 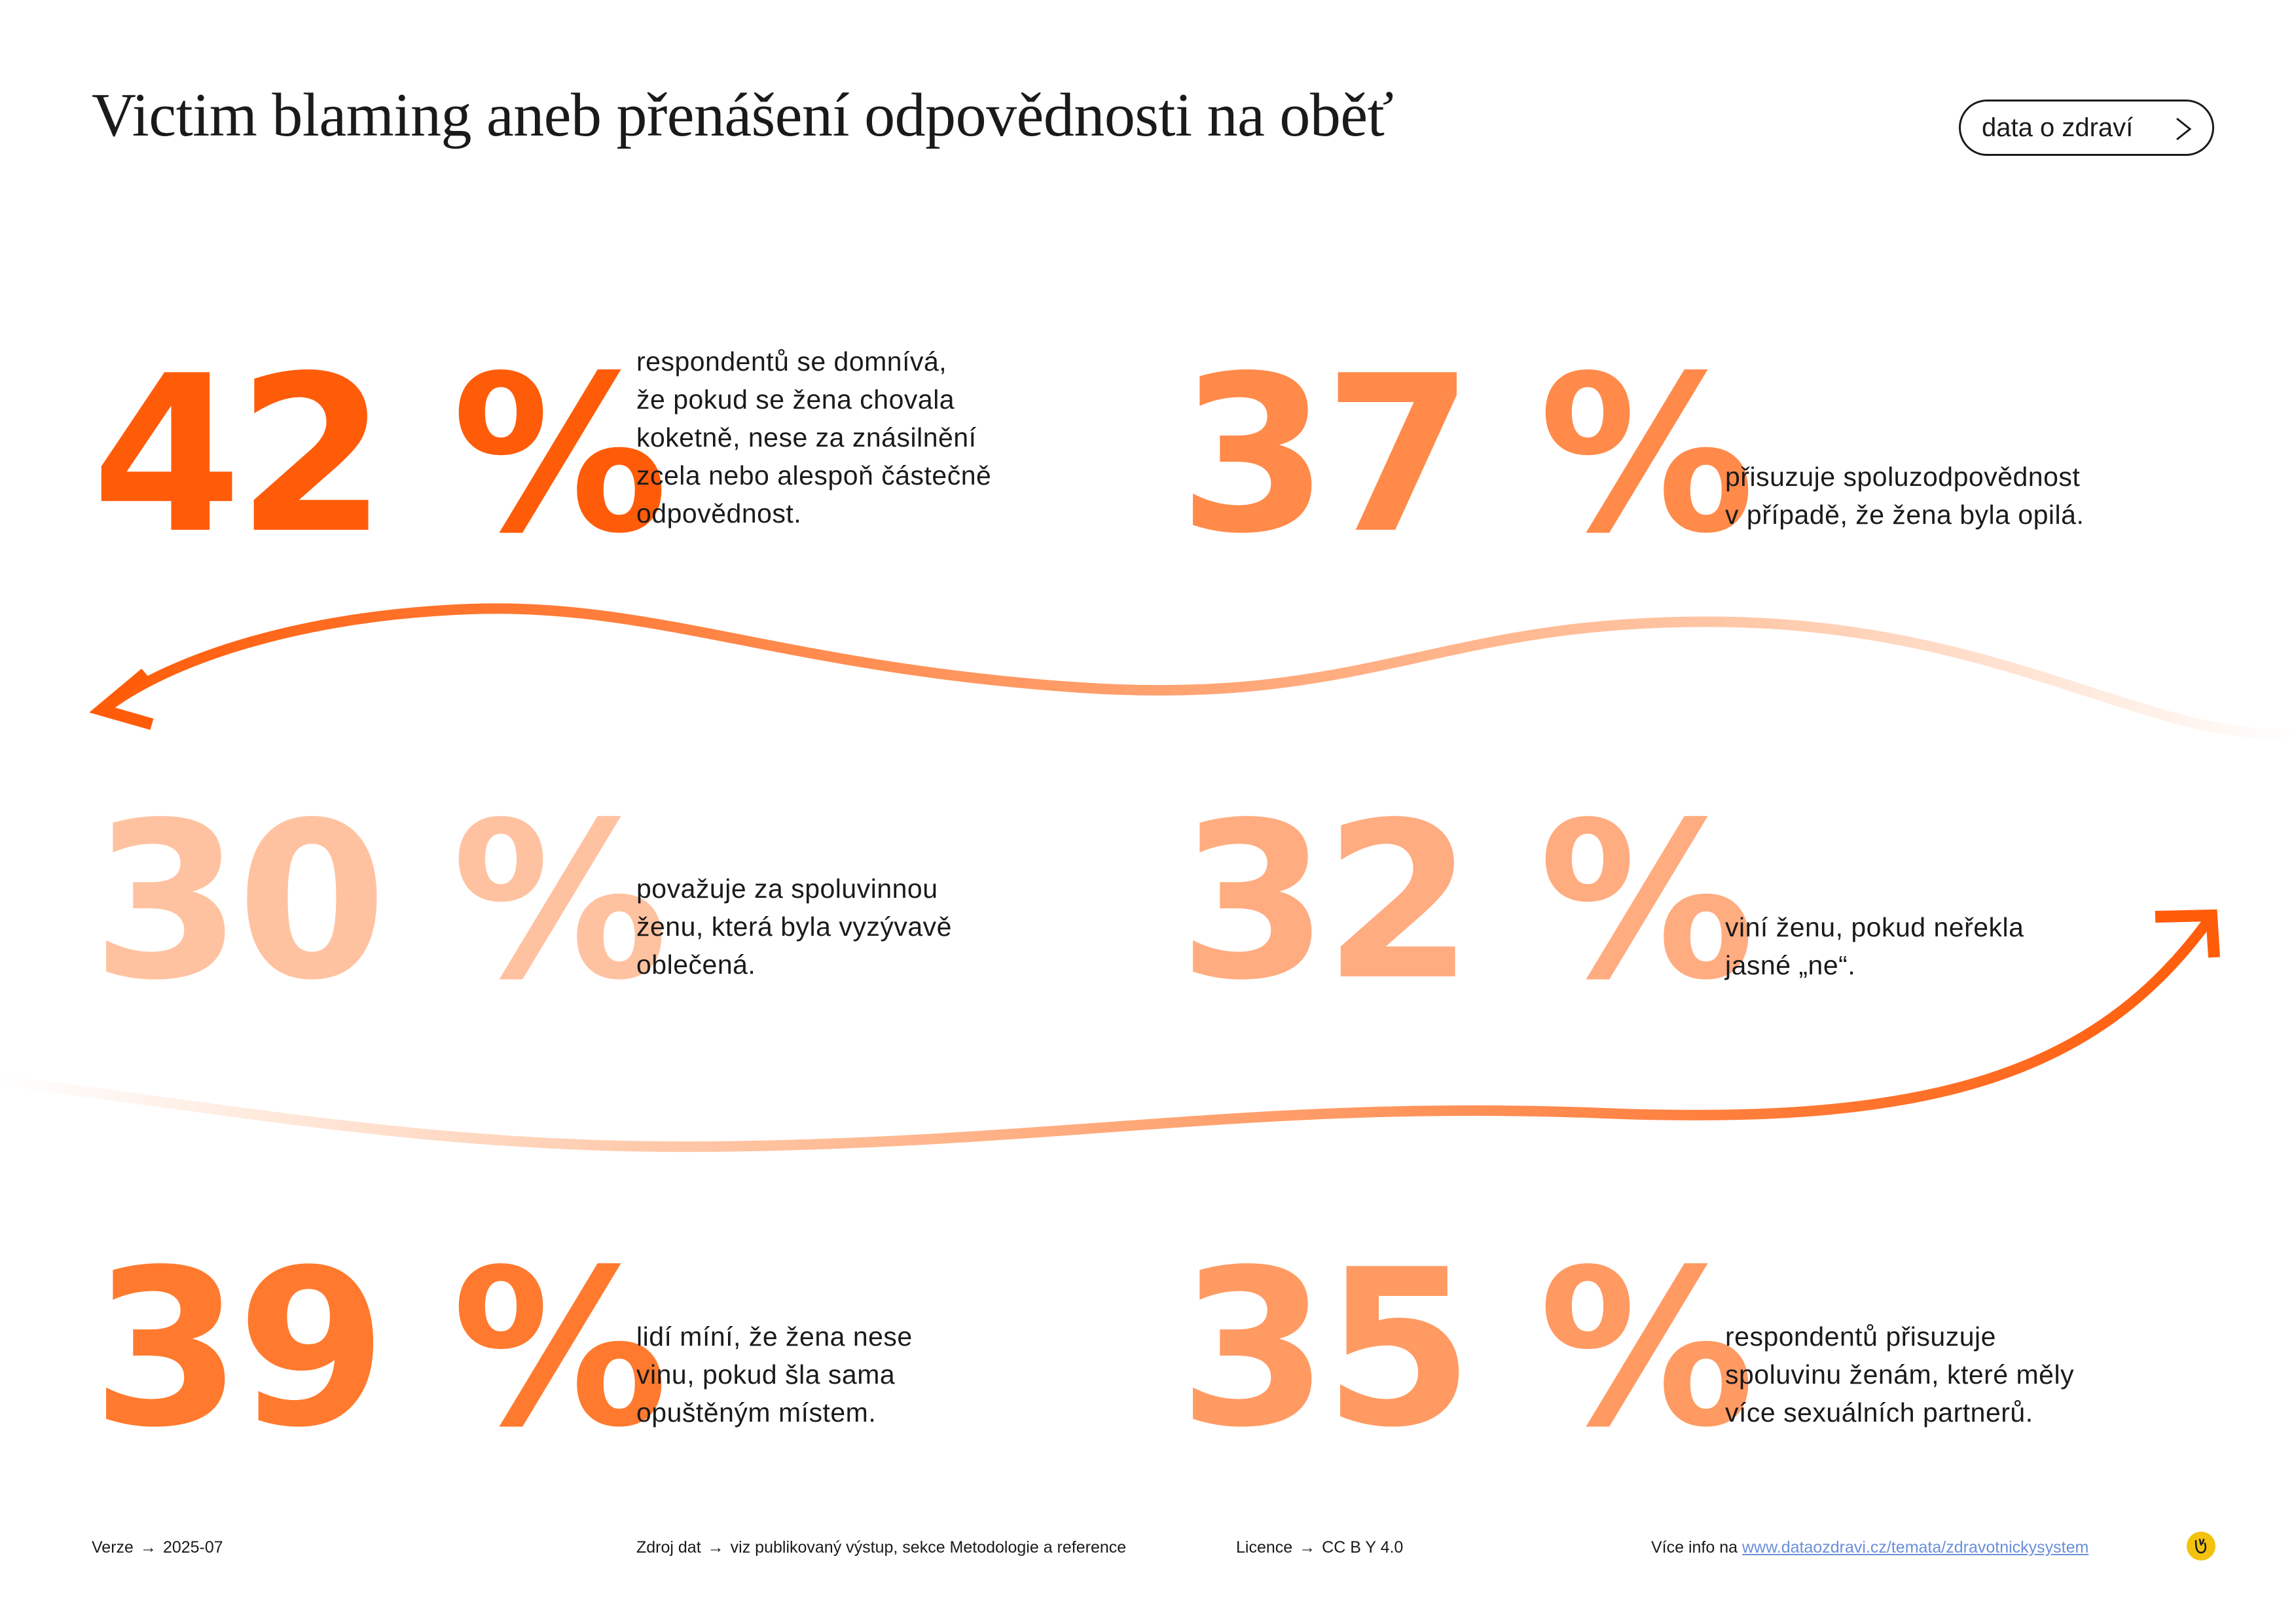 I want to click on desc-line: vinu, pokud šla sama, so click(x=766, y=1374).